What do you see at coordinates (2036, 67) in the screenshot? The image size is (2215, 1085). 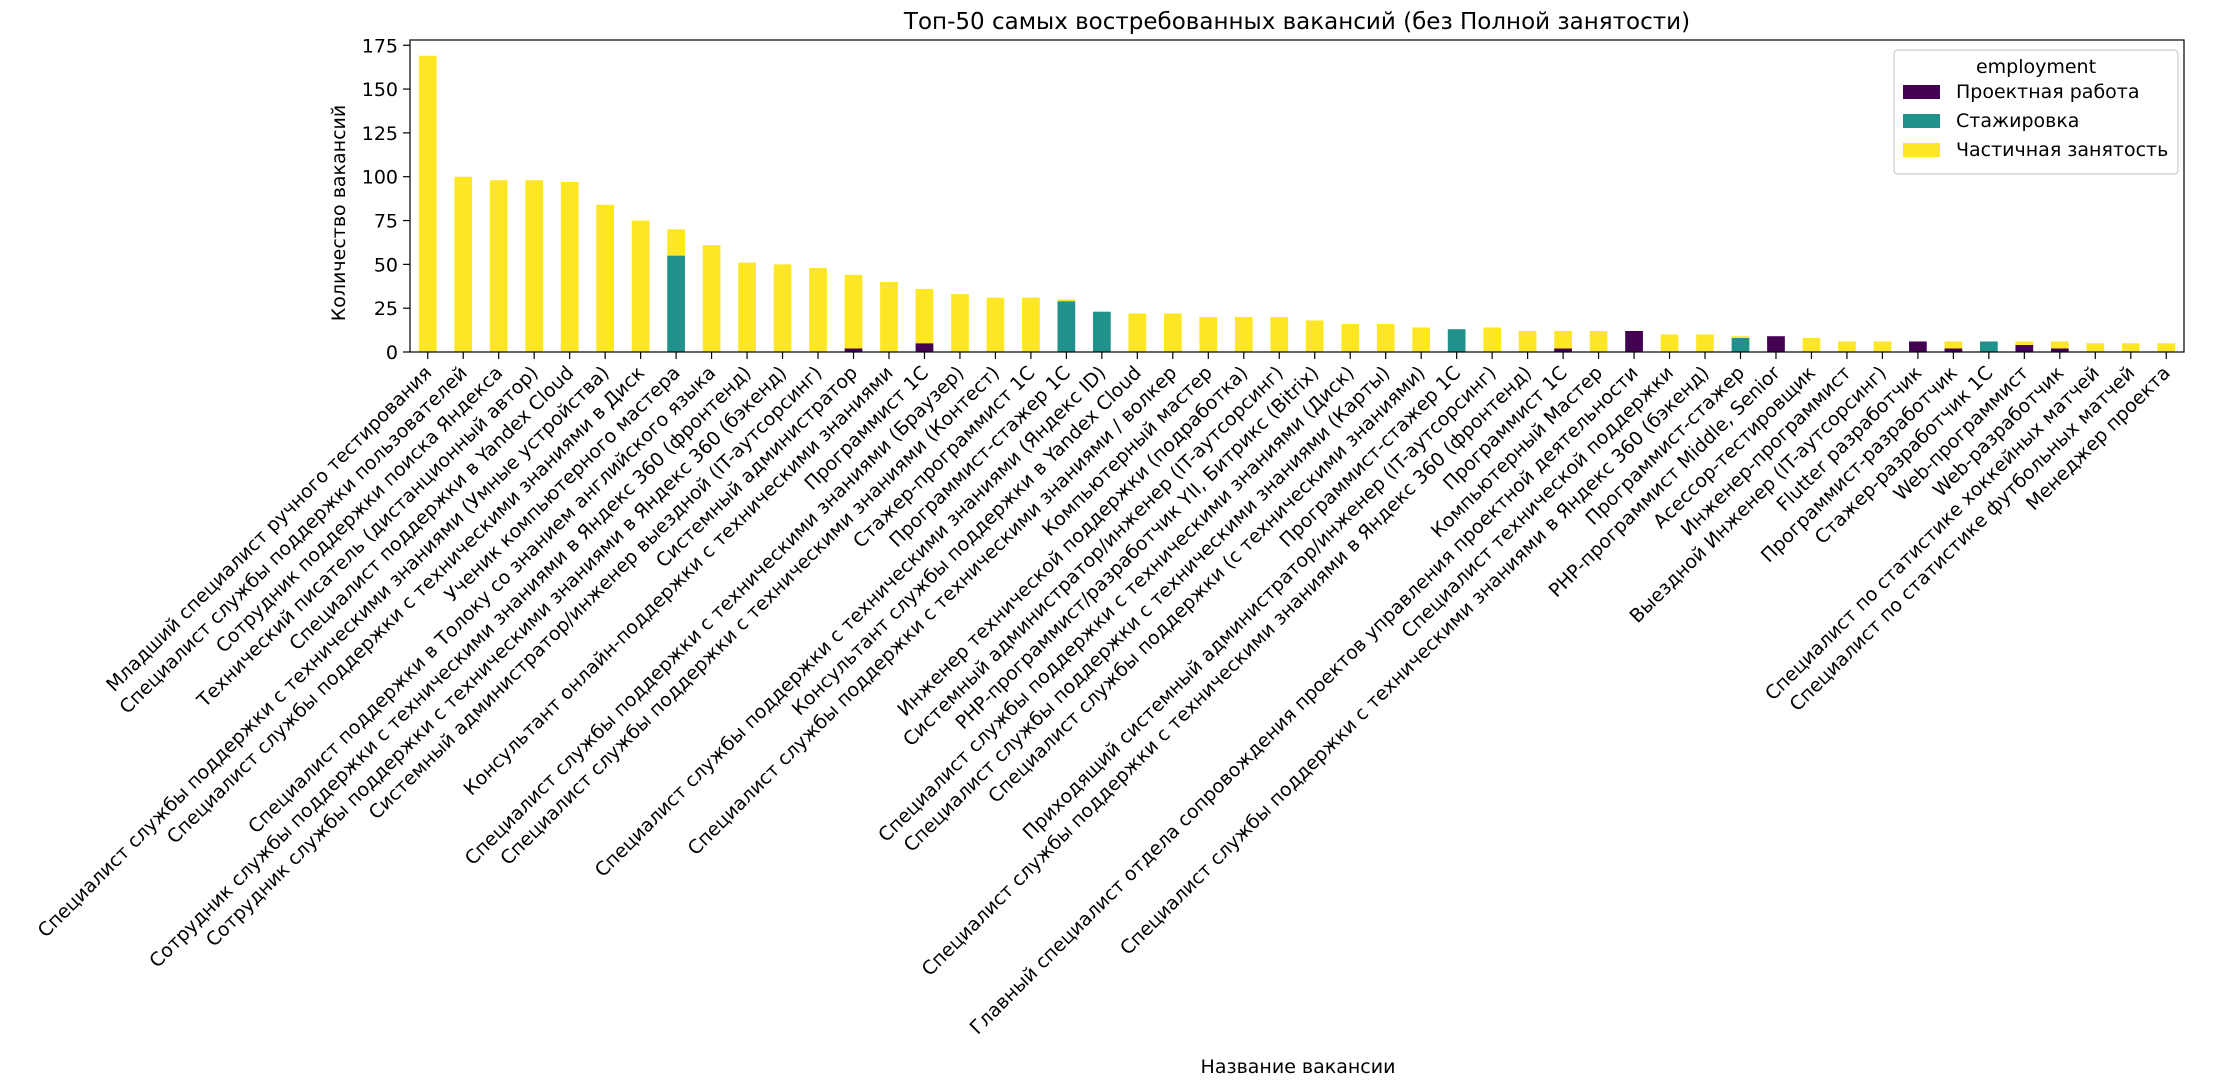 I see `legend-title: employment` at bounding box center [2036, 67].